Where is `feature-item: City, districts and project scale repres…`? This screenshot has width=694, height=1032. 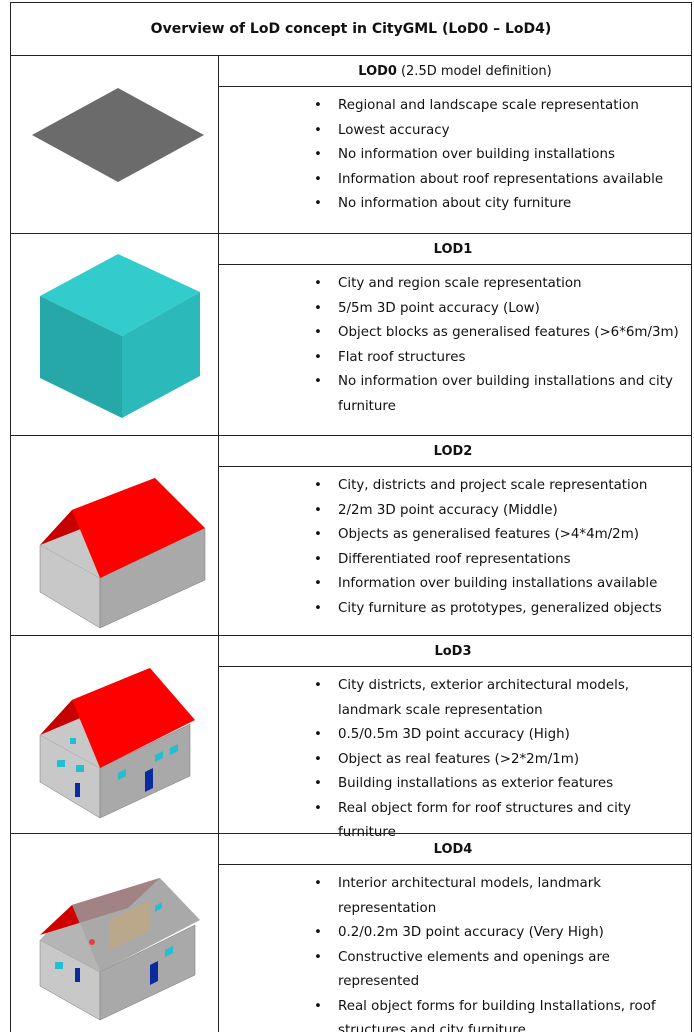
feature-item: City, districts and project scale repres… is located at coordinates (499, 486).